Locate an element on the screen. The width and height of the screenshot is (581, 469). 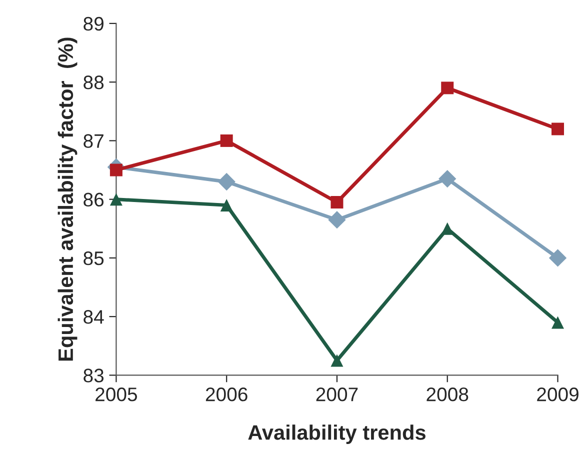
x-tick-label: 2007 is located at coordinates (337, 395).